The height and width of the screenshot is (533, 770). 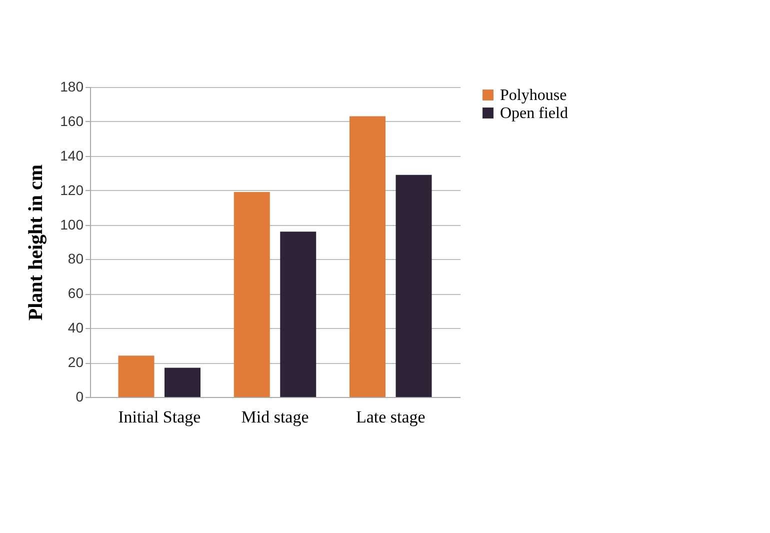 What do you see at coordinates (72, 224) in the screenshot?
I see `y-tick-label: 100` at bounding box center [72, 224].